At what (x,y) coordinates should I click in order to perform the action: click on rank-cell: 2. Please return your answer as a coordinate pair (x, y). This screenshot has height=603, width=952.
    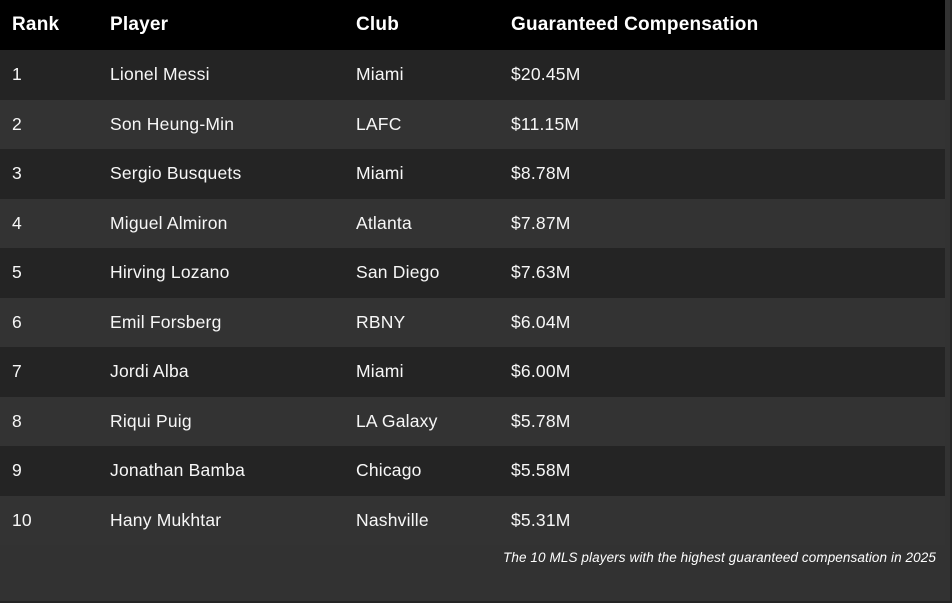
    Looking at the image, I should click on (17, 123).